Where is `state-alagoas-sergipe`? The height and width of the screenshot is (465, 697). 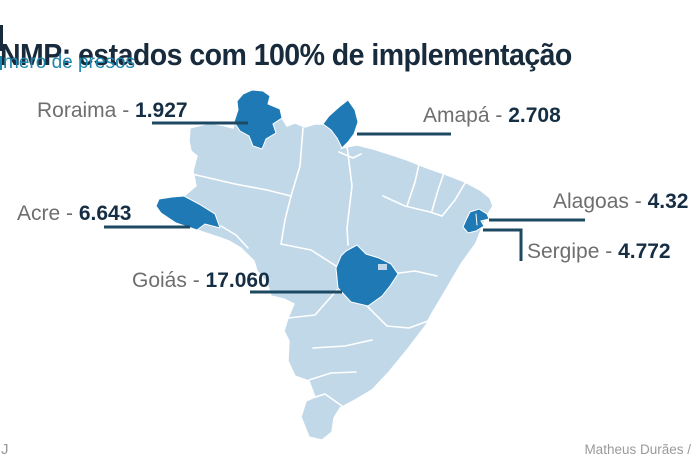 state-alagoas-sergipe is located at coordinates (476, 221).